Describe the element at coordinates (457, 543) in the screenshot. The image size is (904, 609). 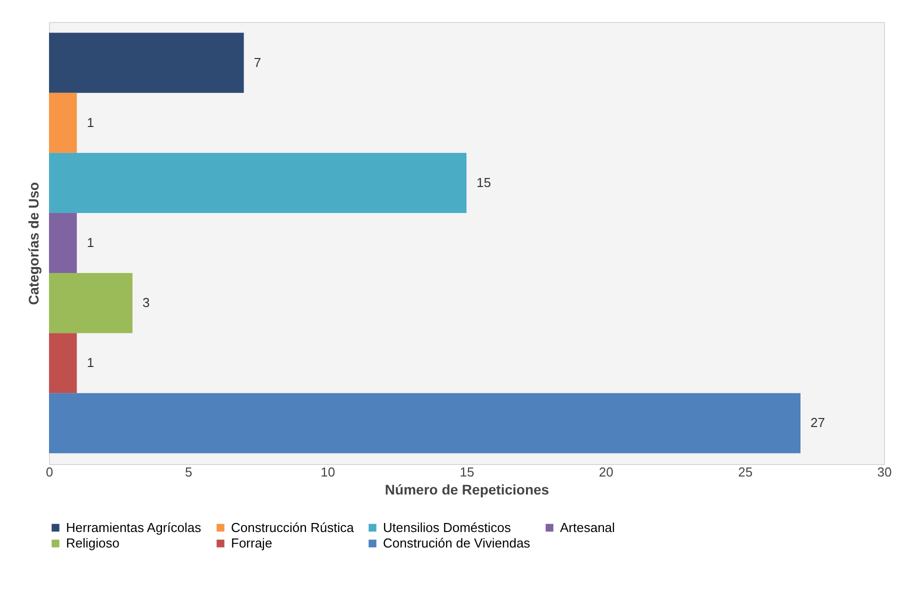
I see `legend-label: Construción de Viviendas` at that location.